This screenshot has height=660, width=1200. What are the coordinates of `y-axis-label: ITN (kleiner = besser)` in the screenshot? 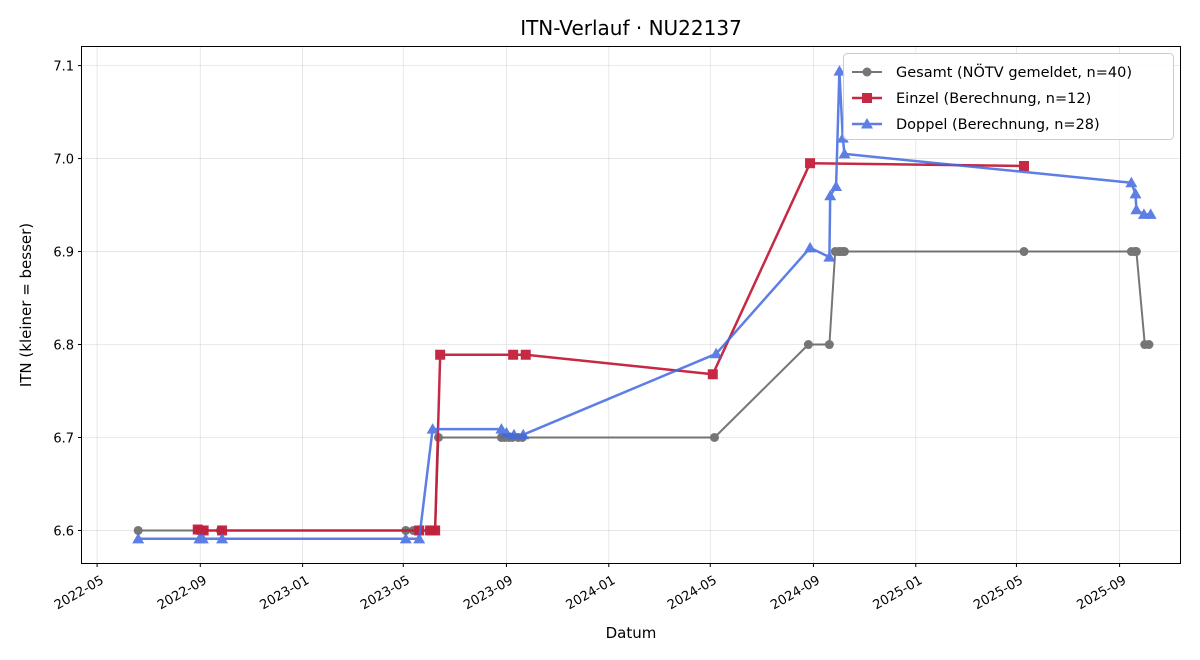 It's located at (26, 305).